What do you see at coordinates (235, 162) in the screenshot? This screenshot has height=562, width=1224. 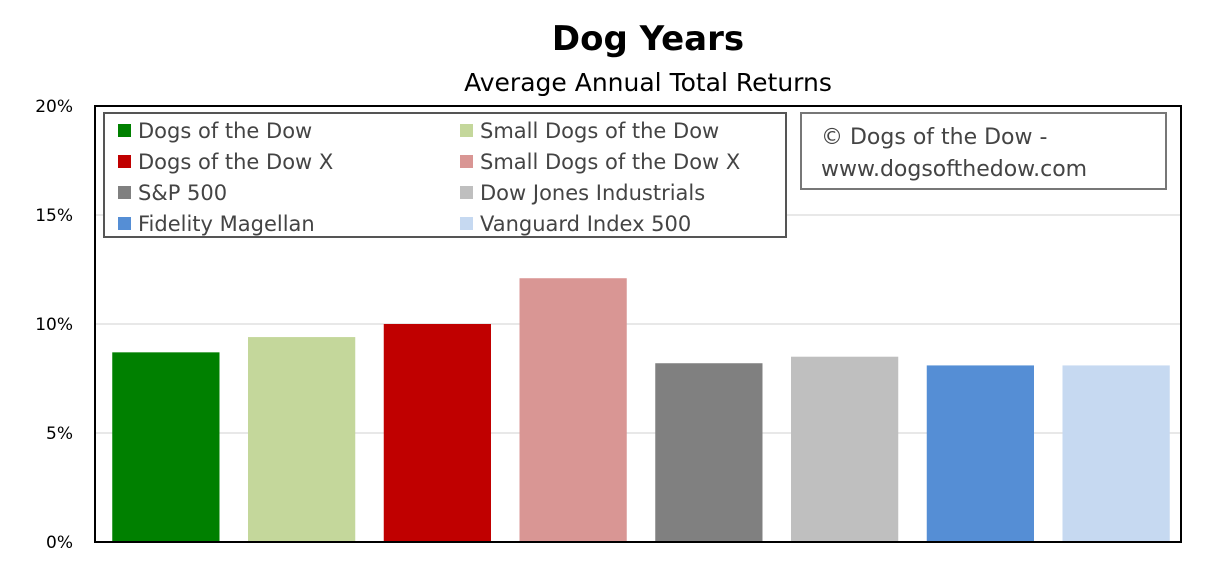 I see `legend-entry: Dogs of the Dow X` at bounding box center [235, 162].